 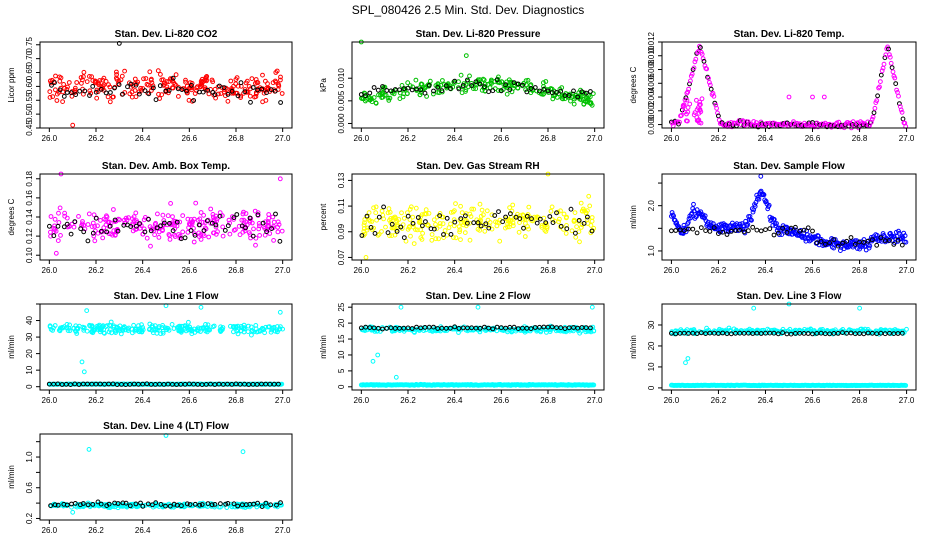 What do you see at coordinates (477, 346) in the screenshot?
I see `panel-8-points` at bounding box center [477, 346].